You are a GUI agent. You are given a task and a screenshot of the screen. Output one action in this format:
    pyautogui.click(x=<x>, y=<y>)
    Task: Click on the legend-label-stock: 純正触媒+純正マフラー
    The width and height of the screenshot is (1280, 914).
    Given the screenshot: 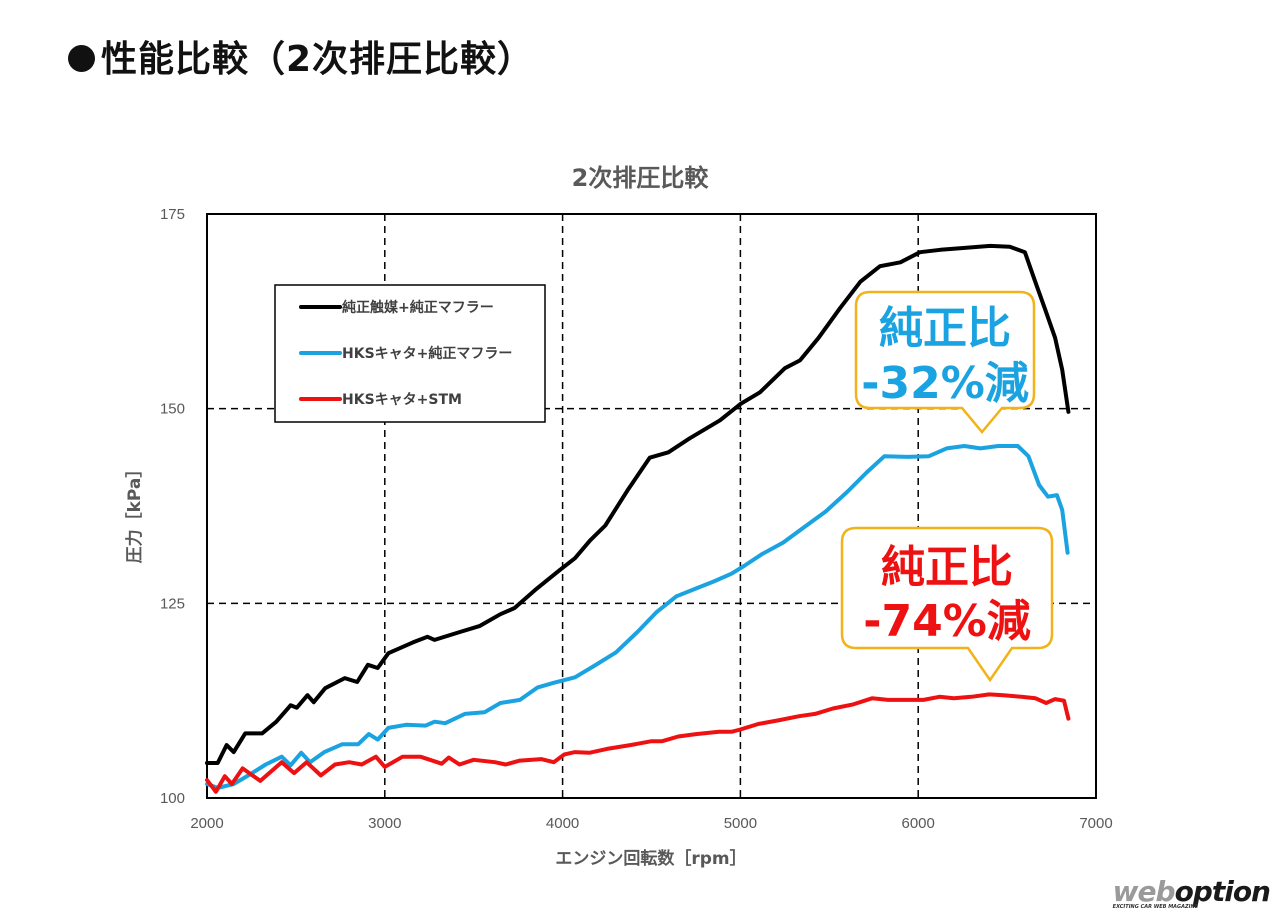 What is the action you would take?
    pyautogui.click(x=418, y=307)
    